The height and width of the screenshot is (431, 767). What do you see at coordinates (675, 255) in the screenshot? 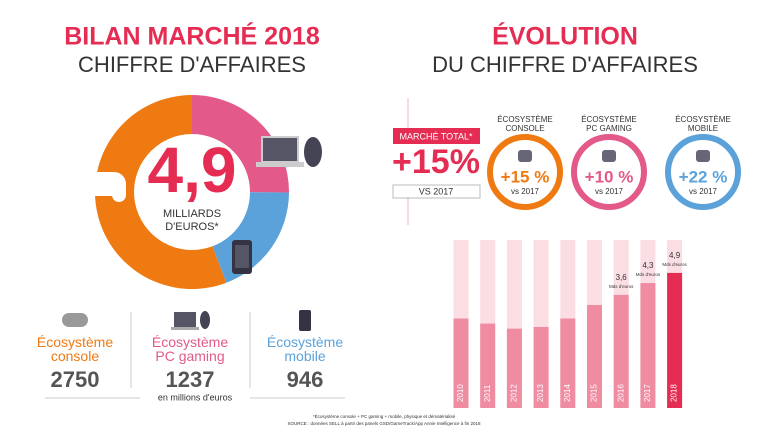
I see `value-label: 4,9` at bounding box center [675, 255].